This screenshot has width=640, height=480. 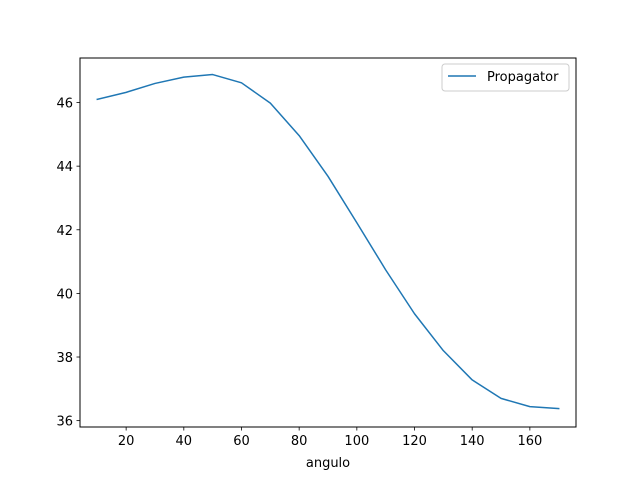 I want to click on y-axis-ticks: 36 38 40 42 44 46, so click(x=68, y=263).